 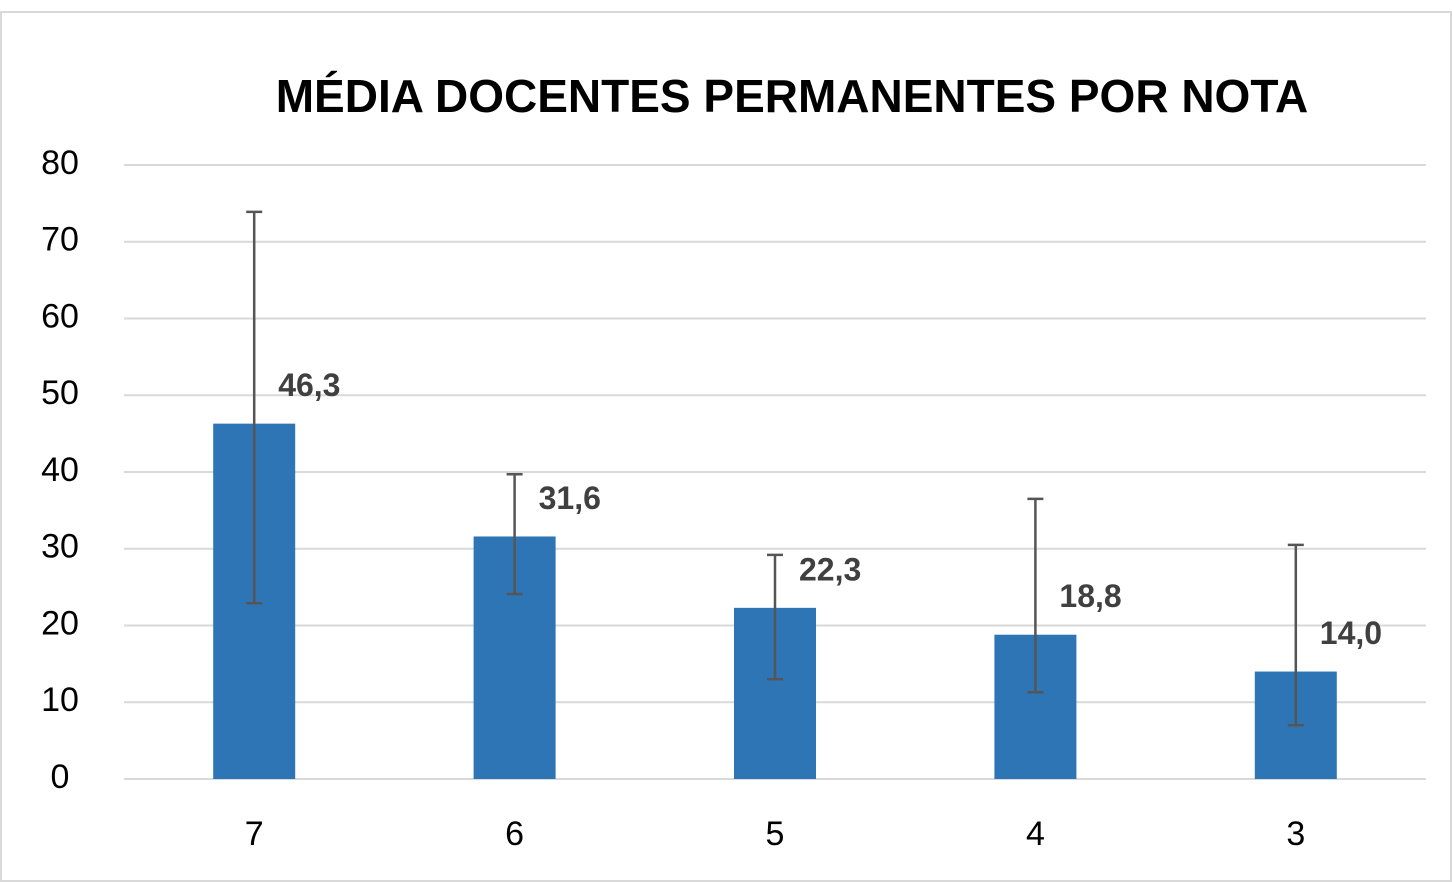 I want to click on data-label: 46,3, so click(x=309, y=385).